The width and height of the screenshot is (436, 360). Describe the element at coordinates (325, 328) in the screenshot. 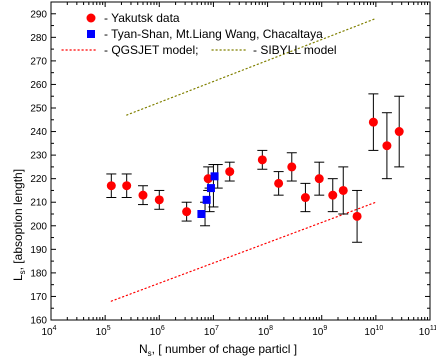

I see `x-tick-label-exp: 9` at that location.